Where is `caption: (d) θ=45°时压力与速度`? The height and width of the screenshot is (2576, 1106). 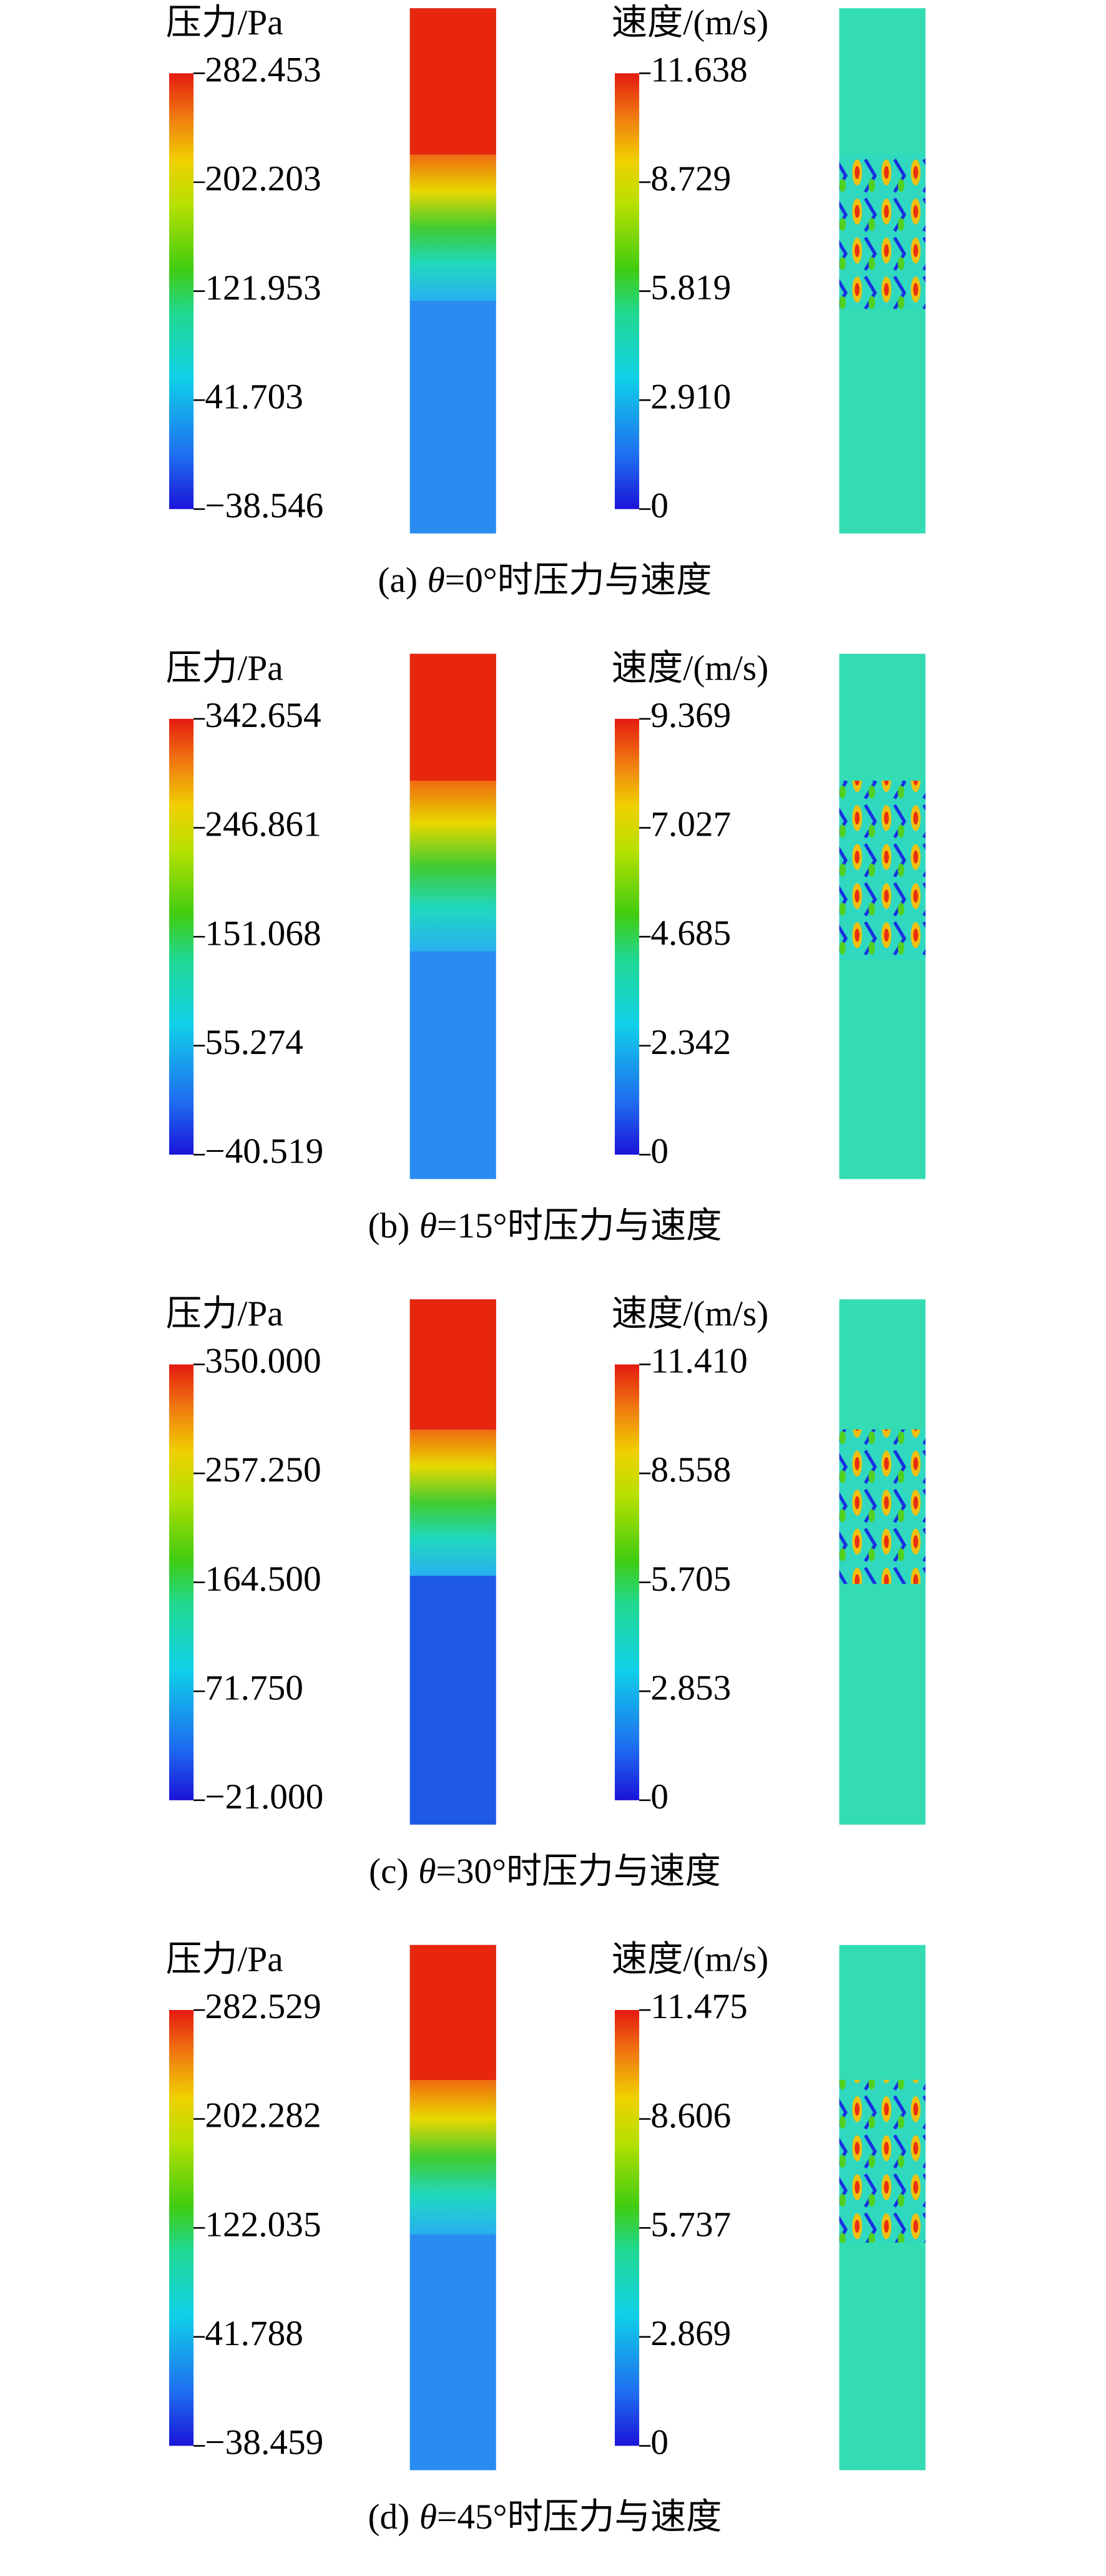
caption: (d) θ=45°时压力与速度 is located at coordinates (545, 2517).